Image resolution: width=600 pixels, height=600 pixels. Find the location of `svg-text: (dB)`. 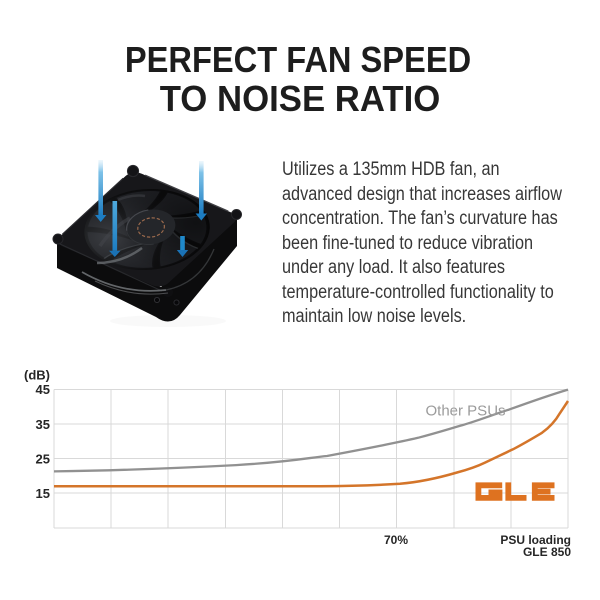

svg-text: (dB) is located at coordinates (37, 375).